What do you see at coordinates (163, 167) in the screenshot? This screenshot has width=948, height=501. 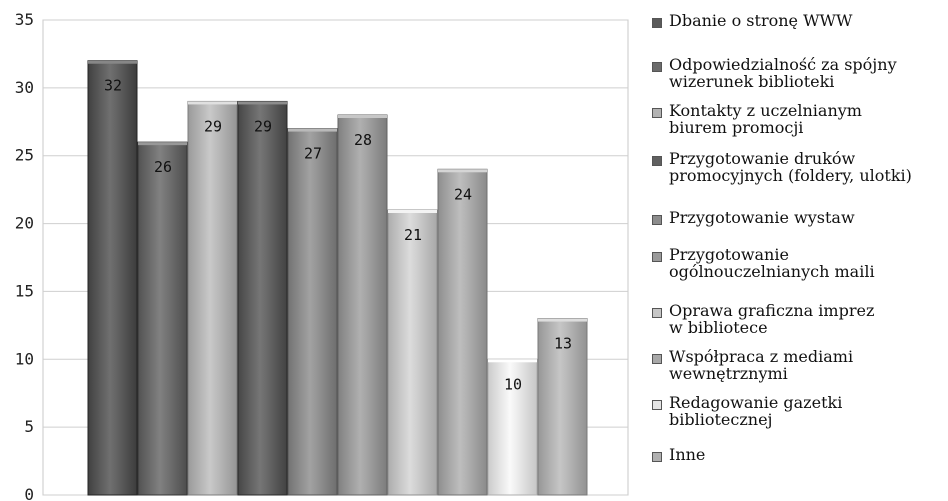 I see `data-label: 26` at bounding box center [163, 167].